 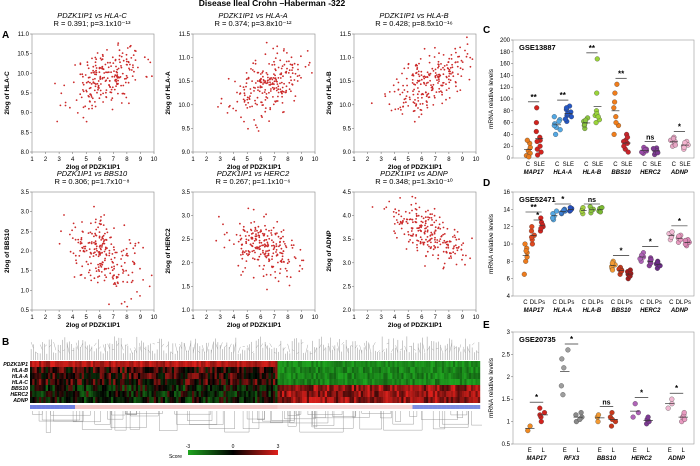 I want to click on scatter-stat-4: R = 0.306; p=1.7x10⁻⁸, so click(x=92, y=181).